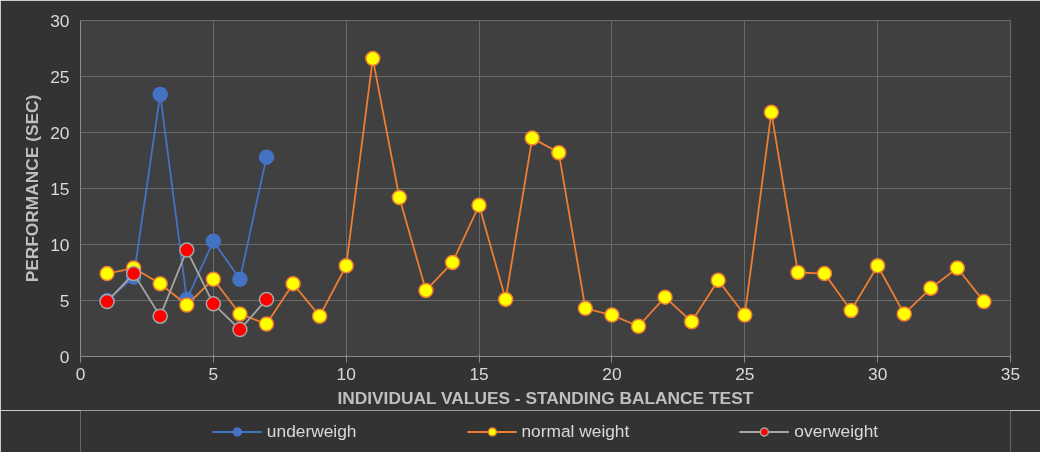 The image size is (1051, 468). What do you see at coordinates (612, 373) in the screenshot?
I see `x-tick-label: 20` at bounding box center [612, 373].